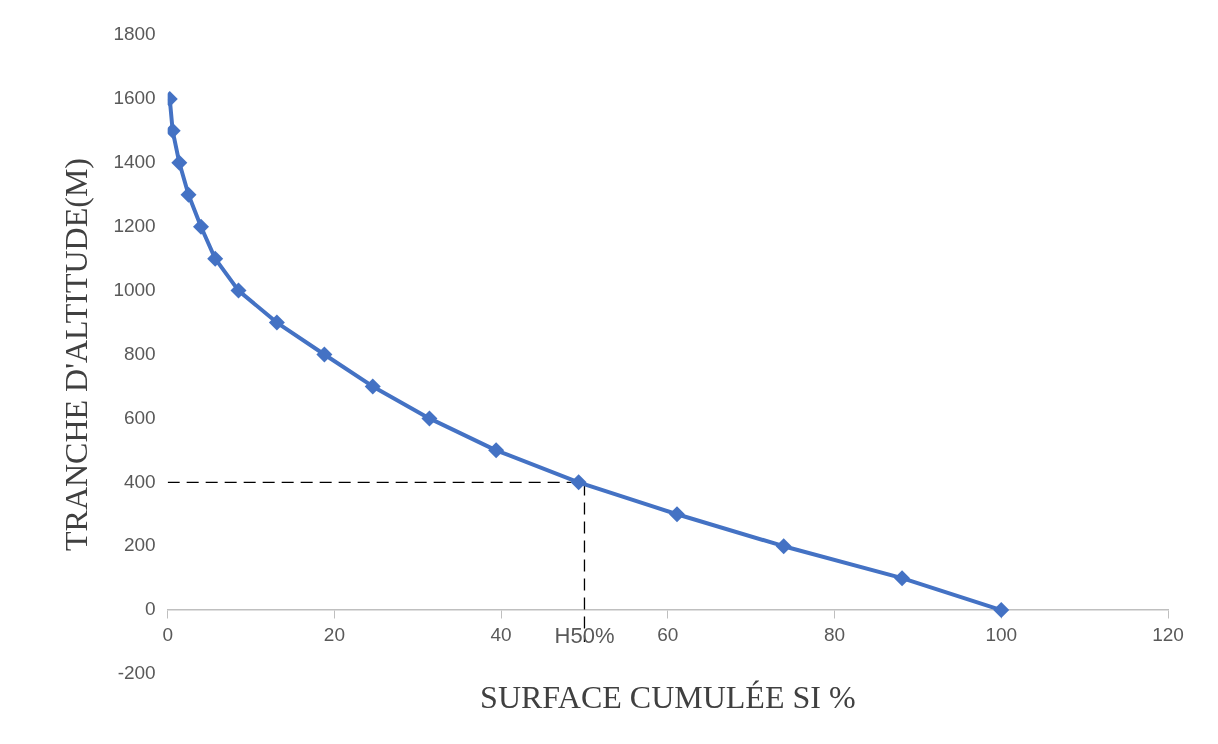 The height and width of the screenshot is (744, 1218). What do you see at coordinates (134, 34) in the screenshot?
I see `y-tick-label: 1800` at bounding box center [134, 34].